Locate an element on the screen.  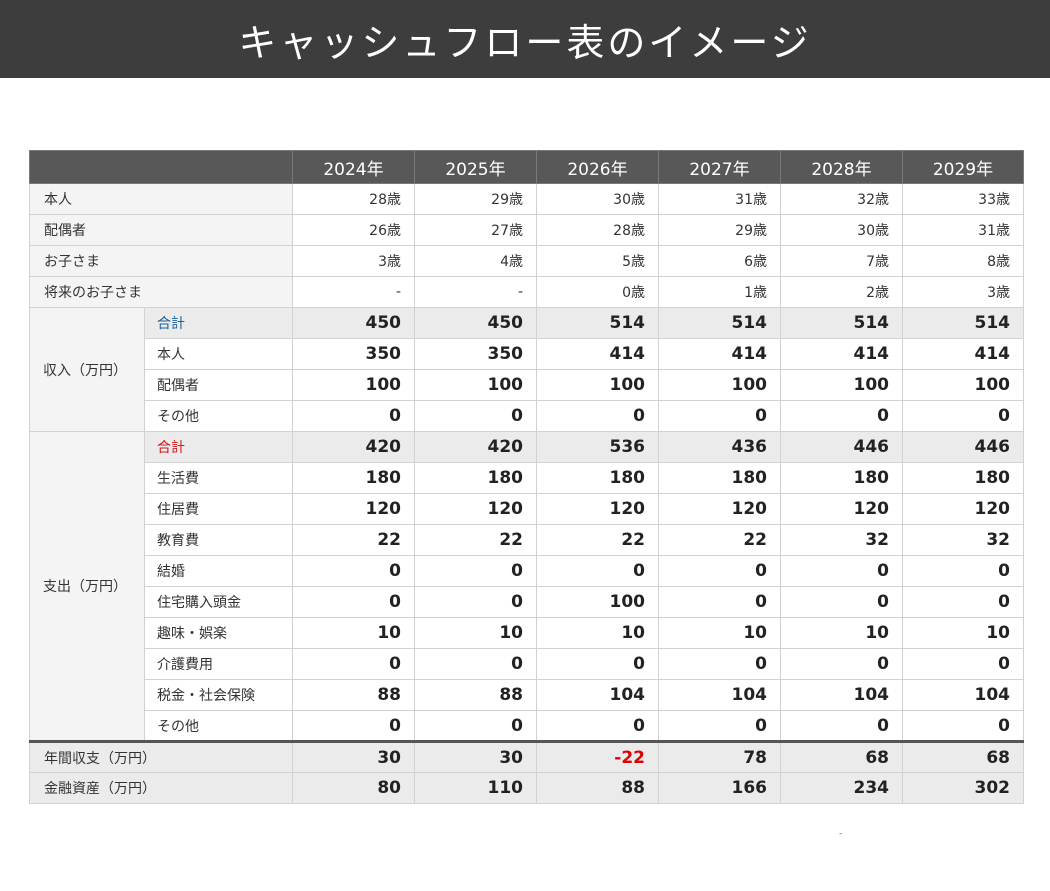
value-cell: 68 is located at coordinates (963, 756).